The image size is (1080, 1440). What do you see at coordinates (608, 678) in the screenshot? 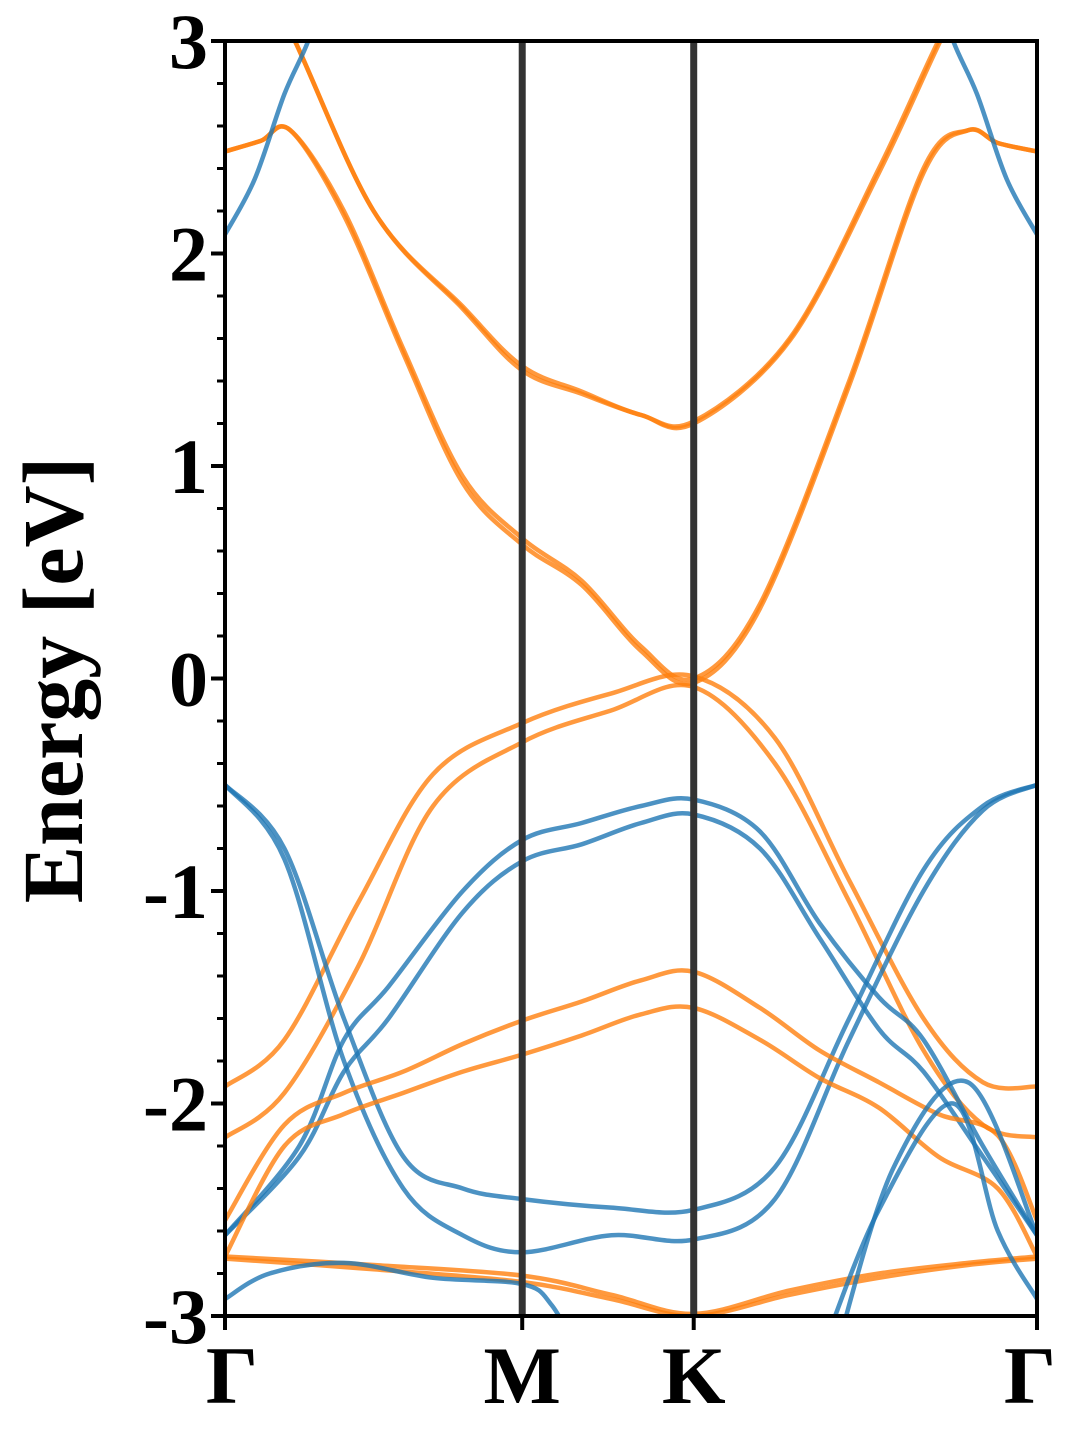
I see `high-symmetry-dividers` at bounding box center [608, 678].